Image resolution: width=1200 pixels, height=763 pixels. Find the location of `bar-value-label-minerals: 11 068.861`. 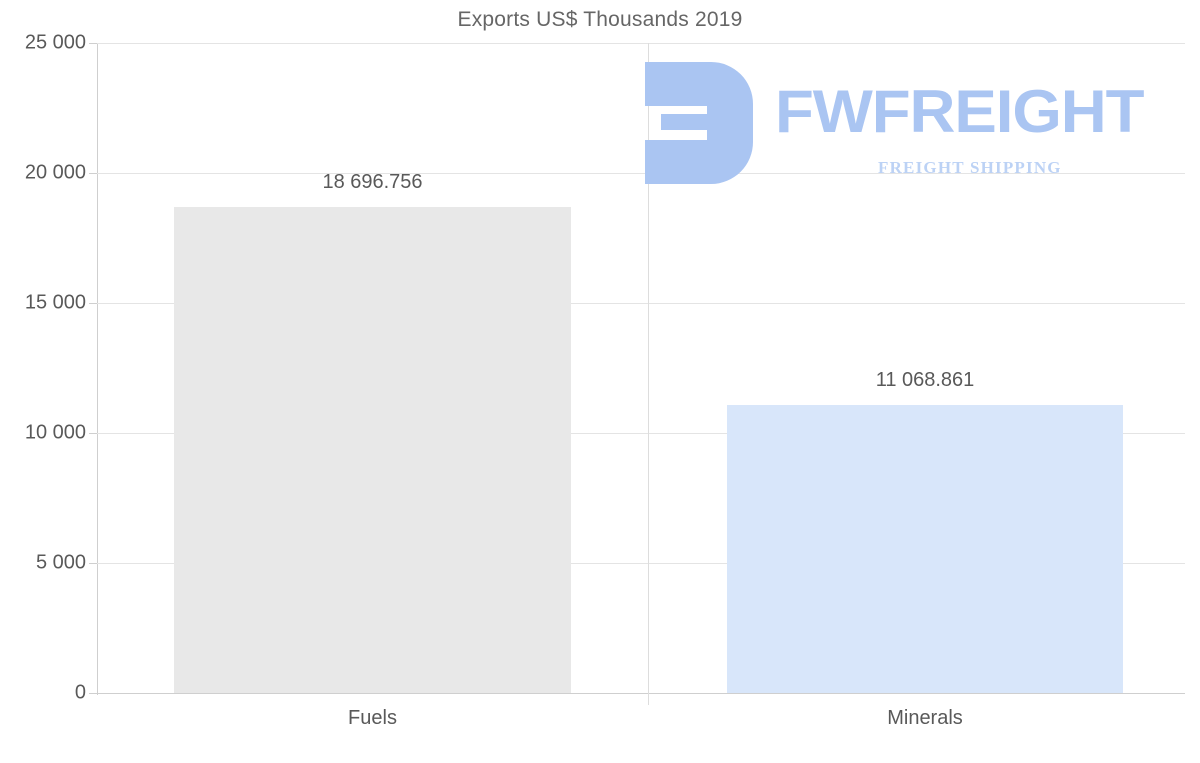

bar-value-label-minerals: 11 068.861 is located at coordinates (925, 380).